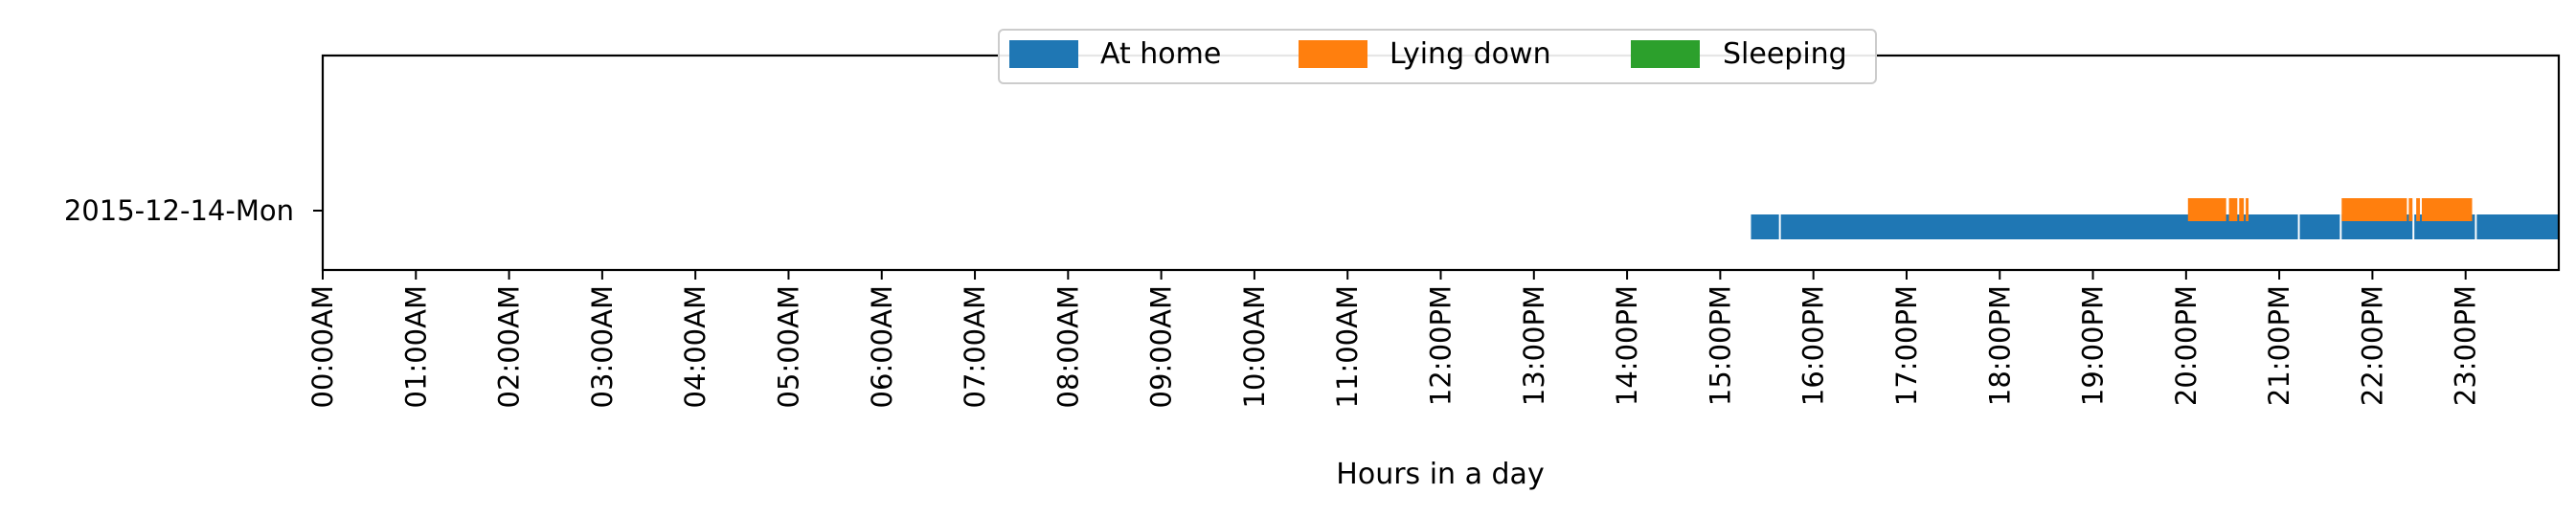 Image resolution: width=2576 pixels, height=517 pixels. Describe the element at coordinates (1254, 346) in the screenshot. I see `x-tick-label-10: 10:00AM` at that location.